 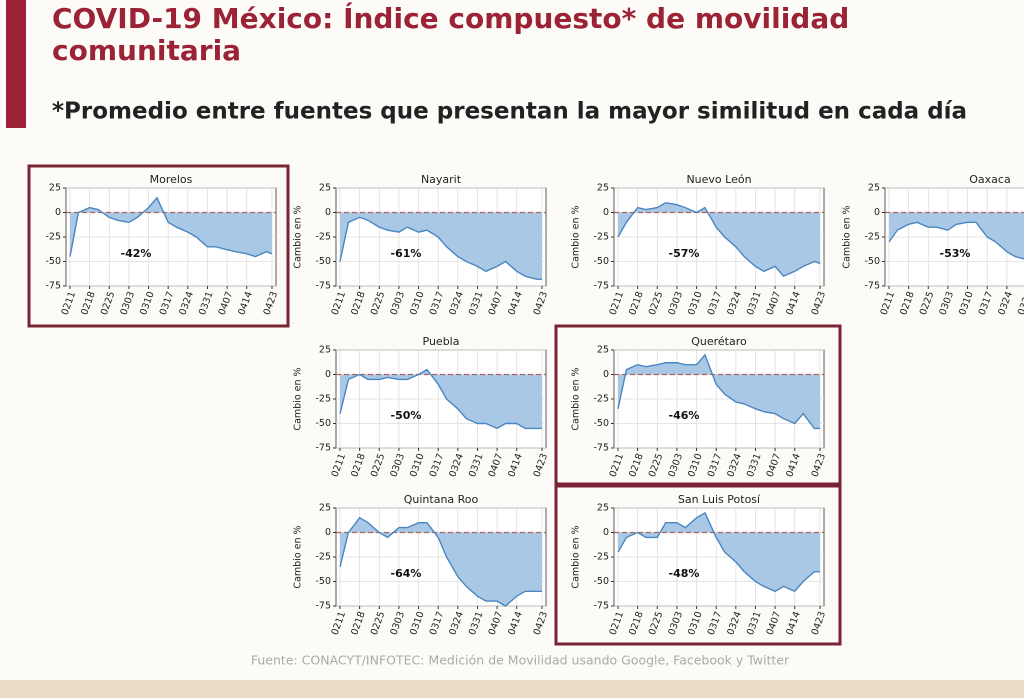 I want to click on annotation: -46%, so click(x=684, y=415).